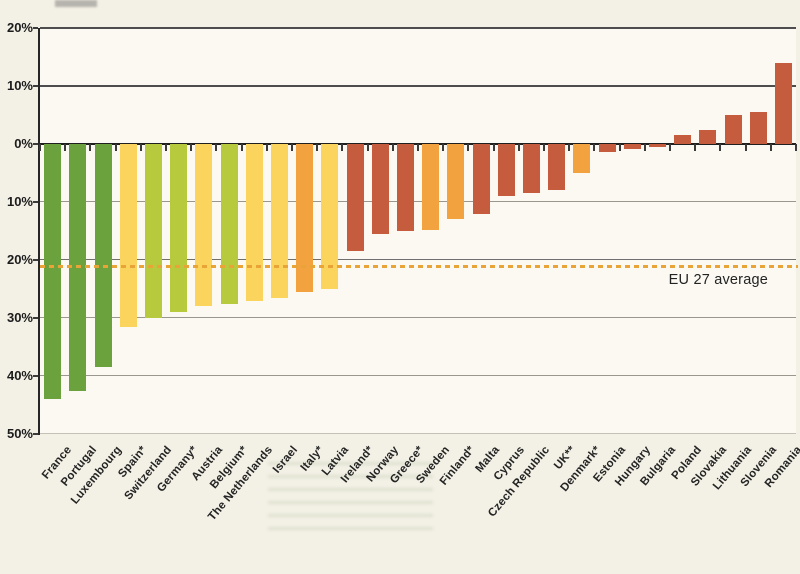 The height and width of the screenshot is (574, 800). What do you see at coordinates (179, 228) in the screenshot?
I see `bar-germany` at bounding box center [179, 228].